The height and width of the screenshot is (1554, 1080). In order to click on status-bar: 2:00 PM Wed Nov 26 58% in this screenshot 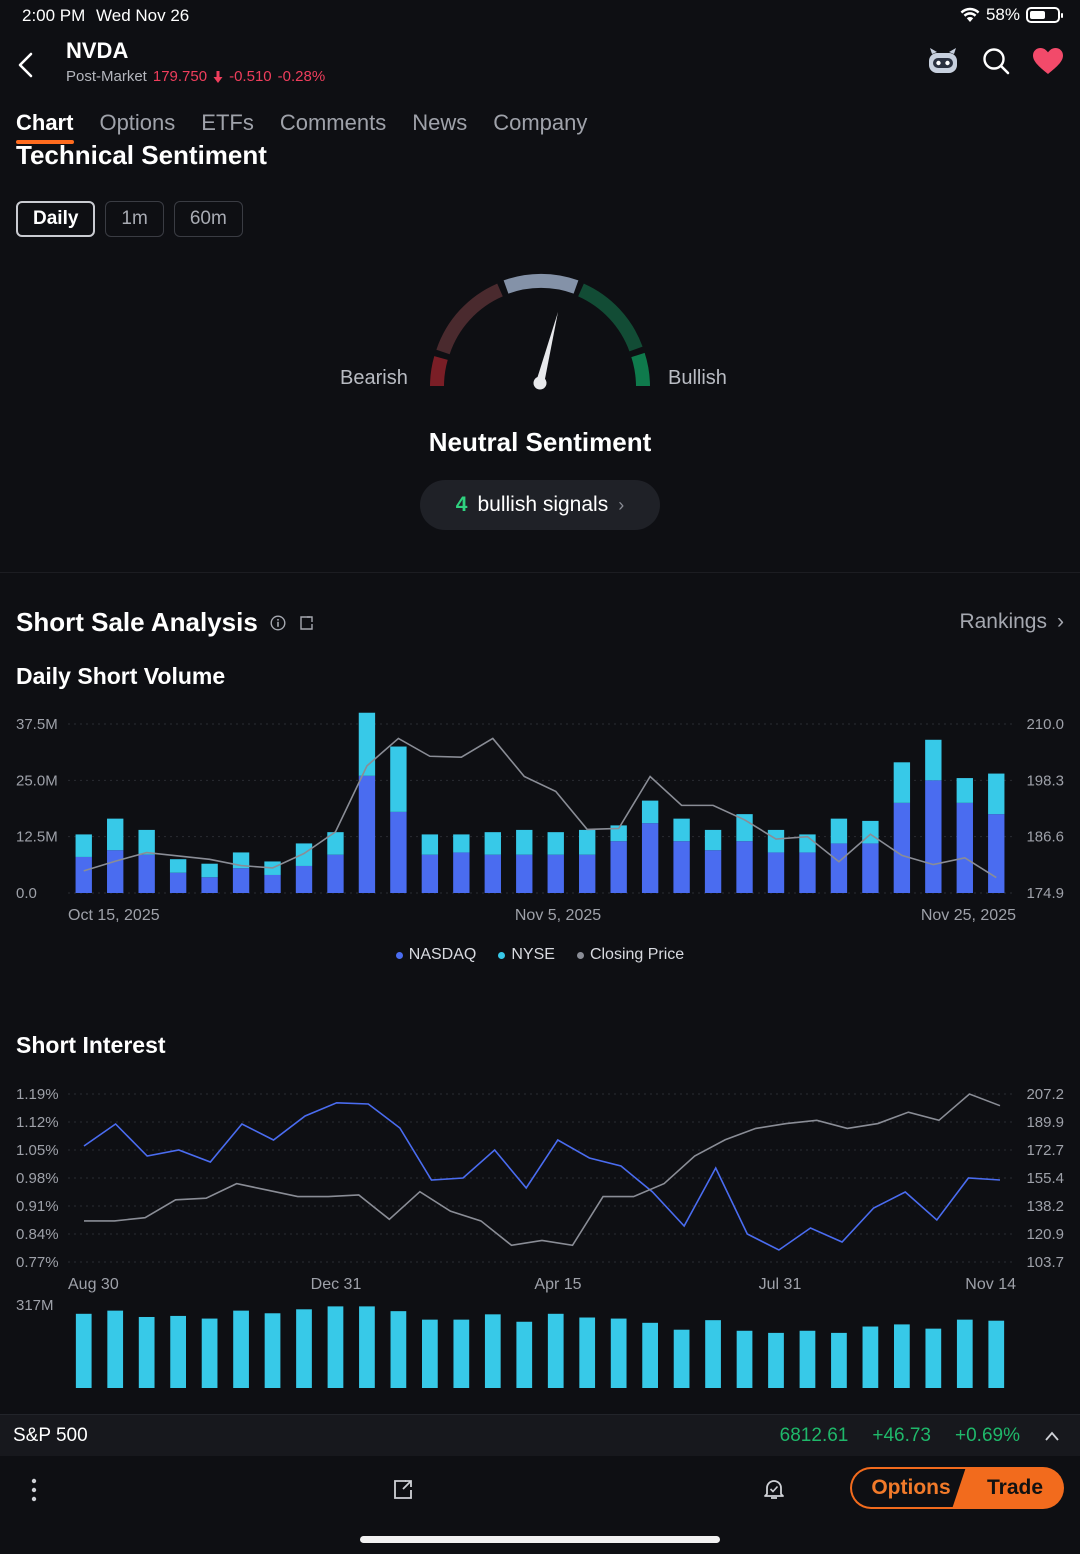, I will do `click(540, 16)`.